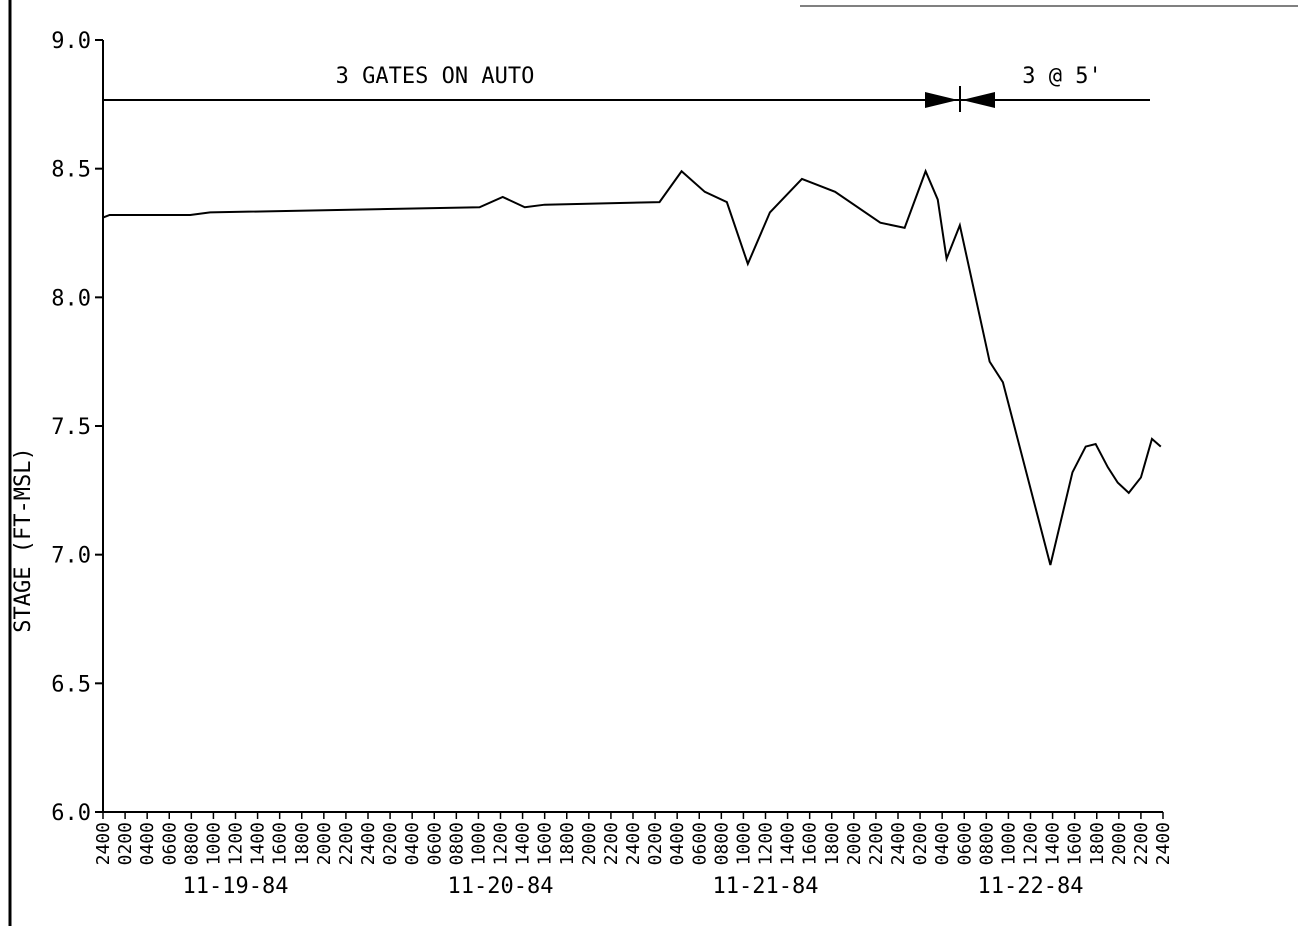 The width and height of the screenshot is (1298, 926). Describe the element at coordinates (71, 684) in the screenshot. I see `y-tick-label: 6.5` at that location.